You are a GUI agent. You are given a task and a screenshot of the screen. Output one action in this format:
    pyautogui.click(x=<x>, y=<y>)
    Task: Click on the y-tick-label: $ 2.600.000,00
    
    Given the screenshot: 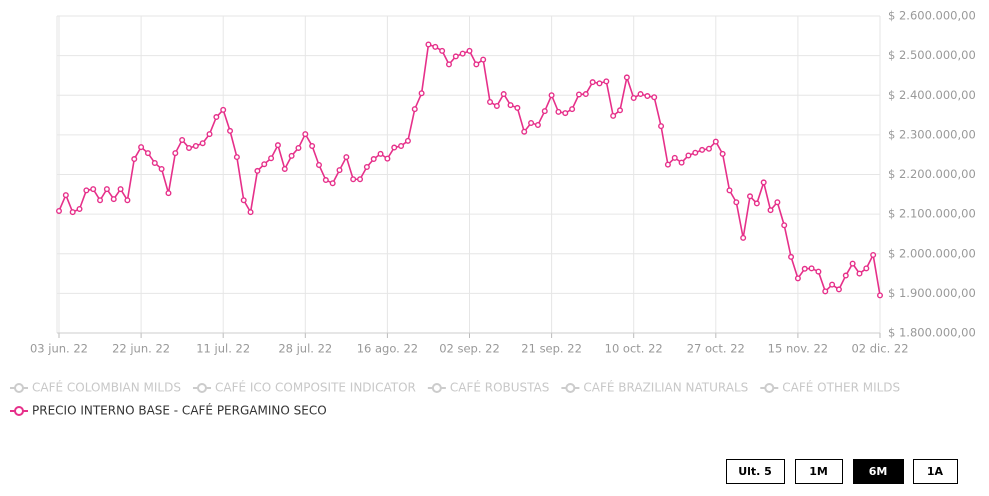 What is the action you would take?
    pyautogui.click(x=932, y=16)
    